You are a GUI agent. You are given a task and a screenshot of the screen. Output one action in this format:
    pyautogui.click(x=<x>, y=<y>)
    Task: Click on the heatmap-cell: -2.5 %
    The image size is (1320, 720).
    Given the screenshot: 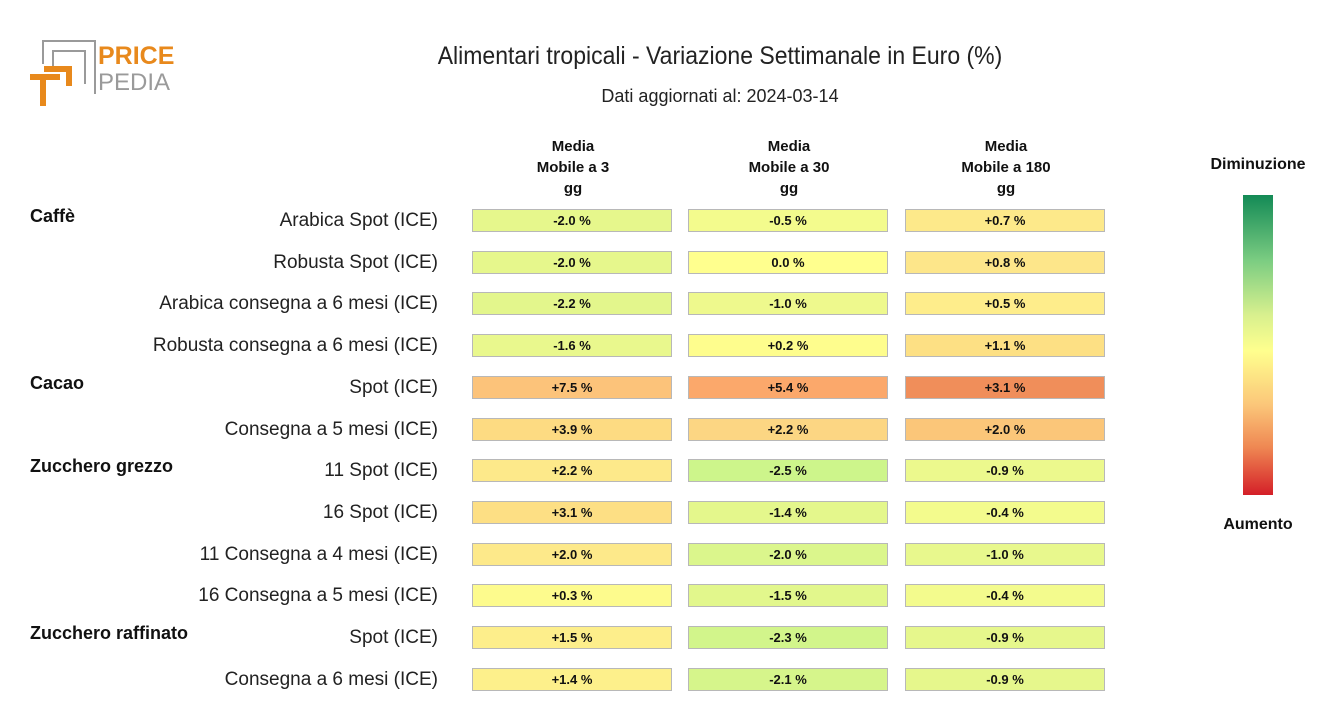 What is the action you would take?
    pyautogui.click(x=788, y=471)
    